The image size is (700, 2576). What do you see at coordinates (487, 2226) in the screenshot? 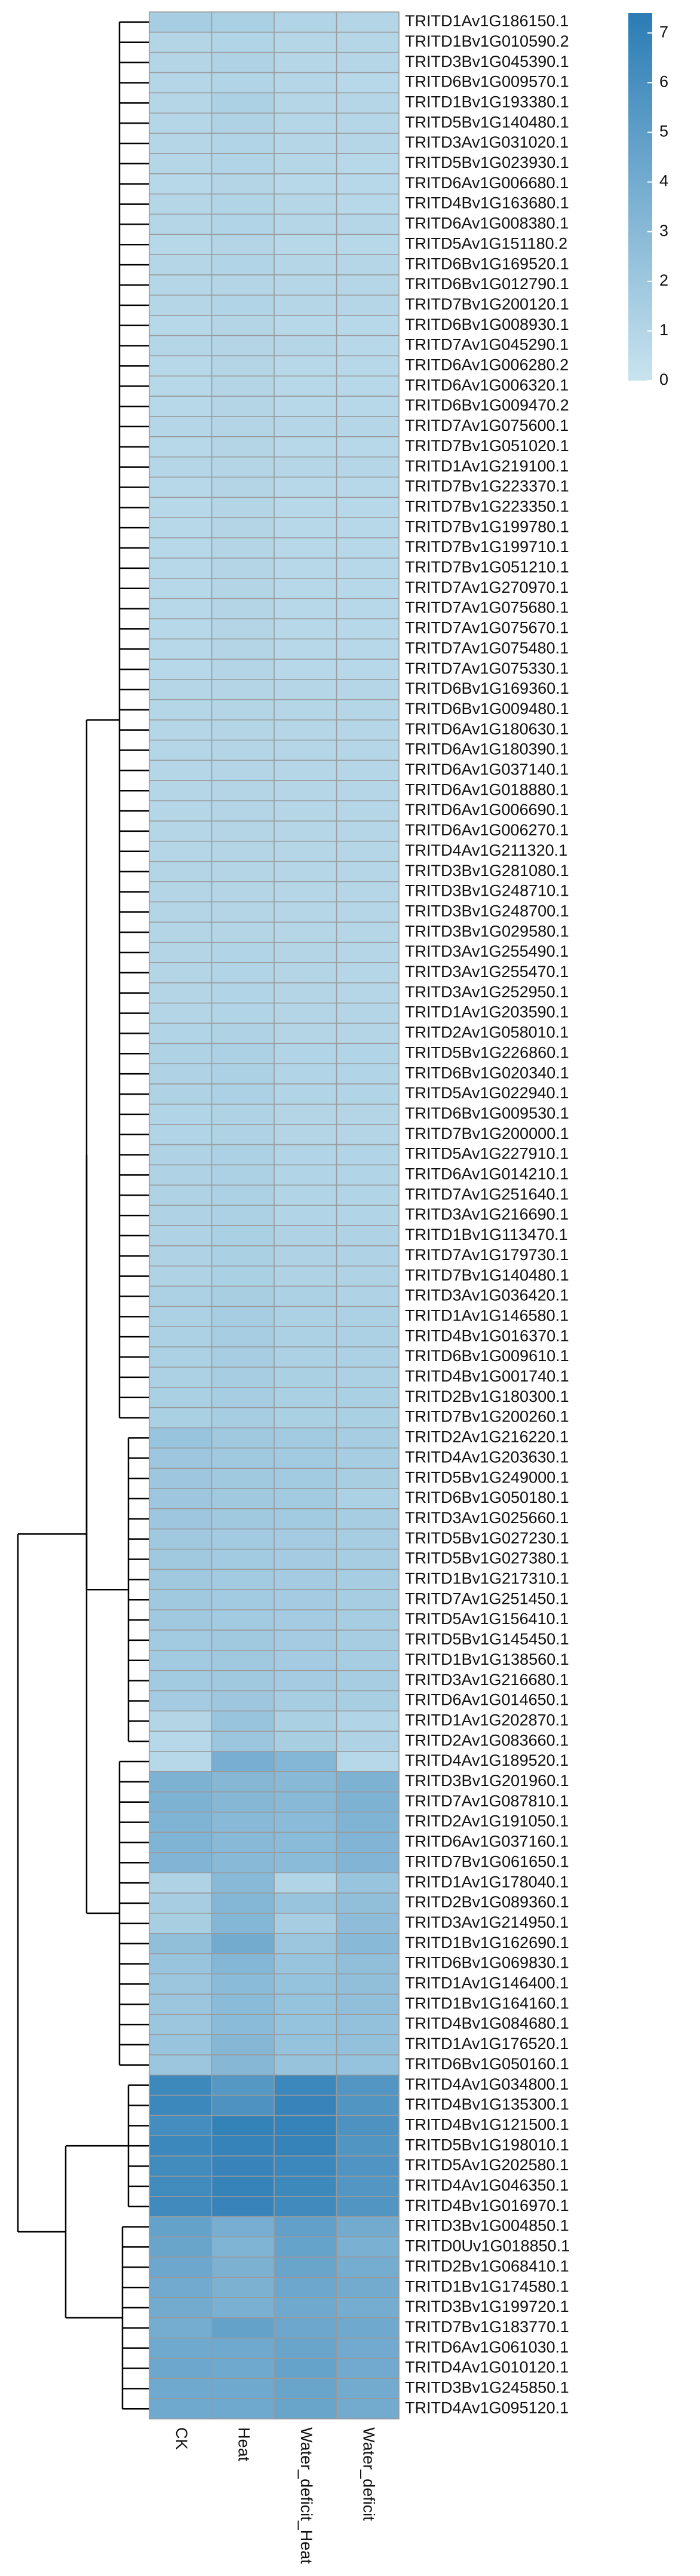
I see `row-label: TRITD3Bv1G004850.1` at bounding box center [487, 2226].